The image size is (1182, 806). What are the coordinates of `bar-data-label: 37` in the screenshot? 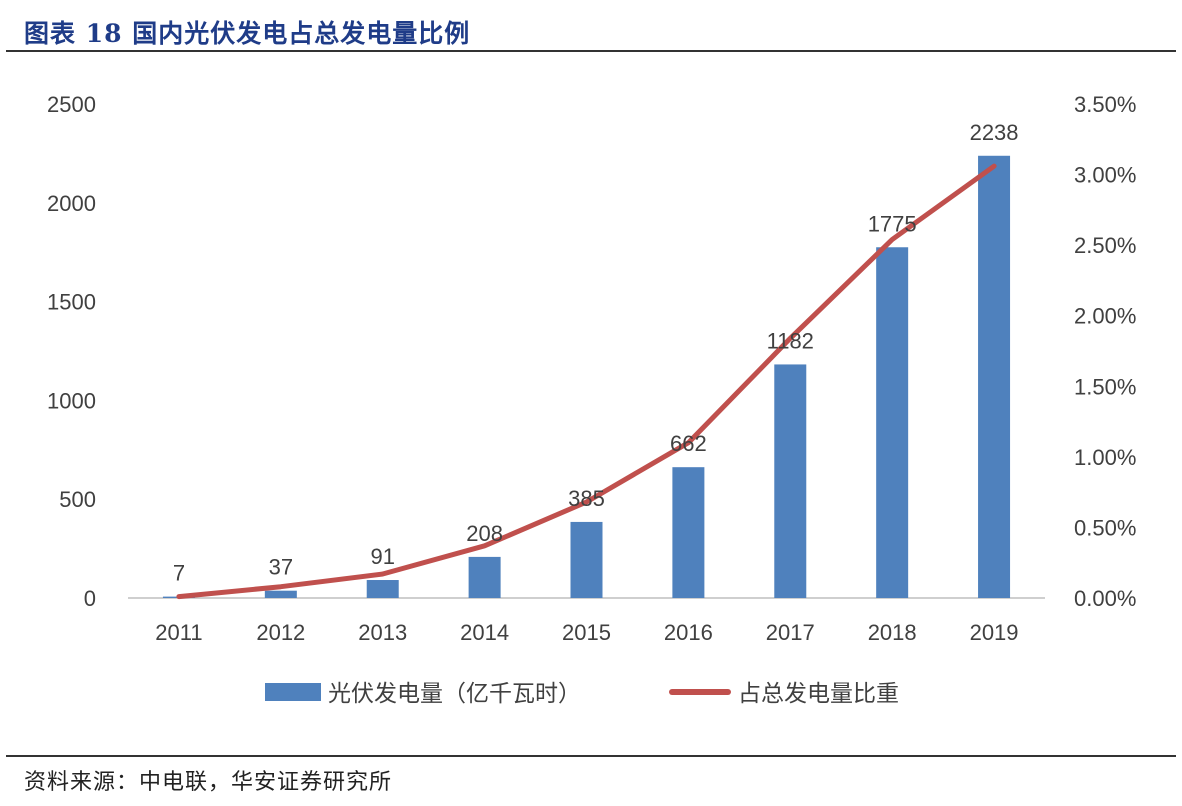 It's located at (281, 567).